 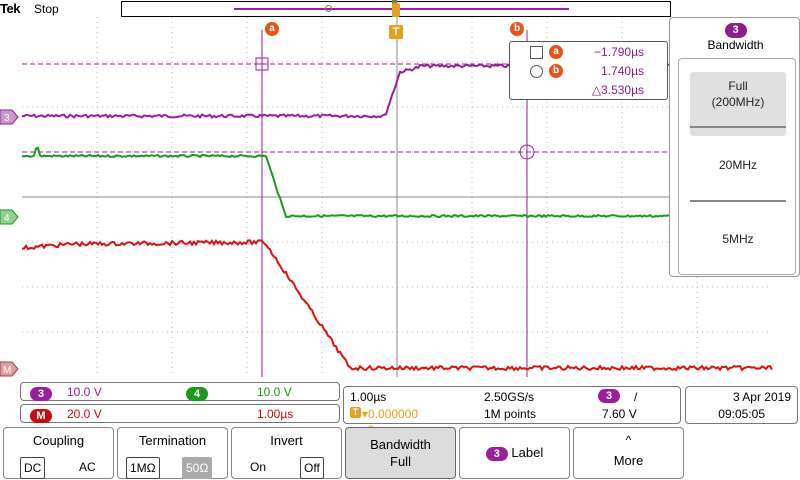 I want to click on record-length: 1M points, so click(x=510, y=414).